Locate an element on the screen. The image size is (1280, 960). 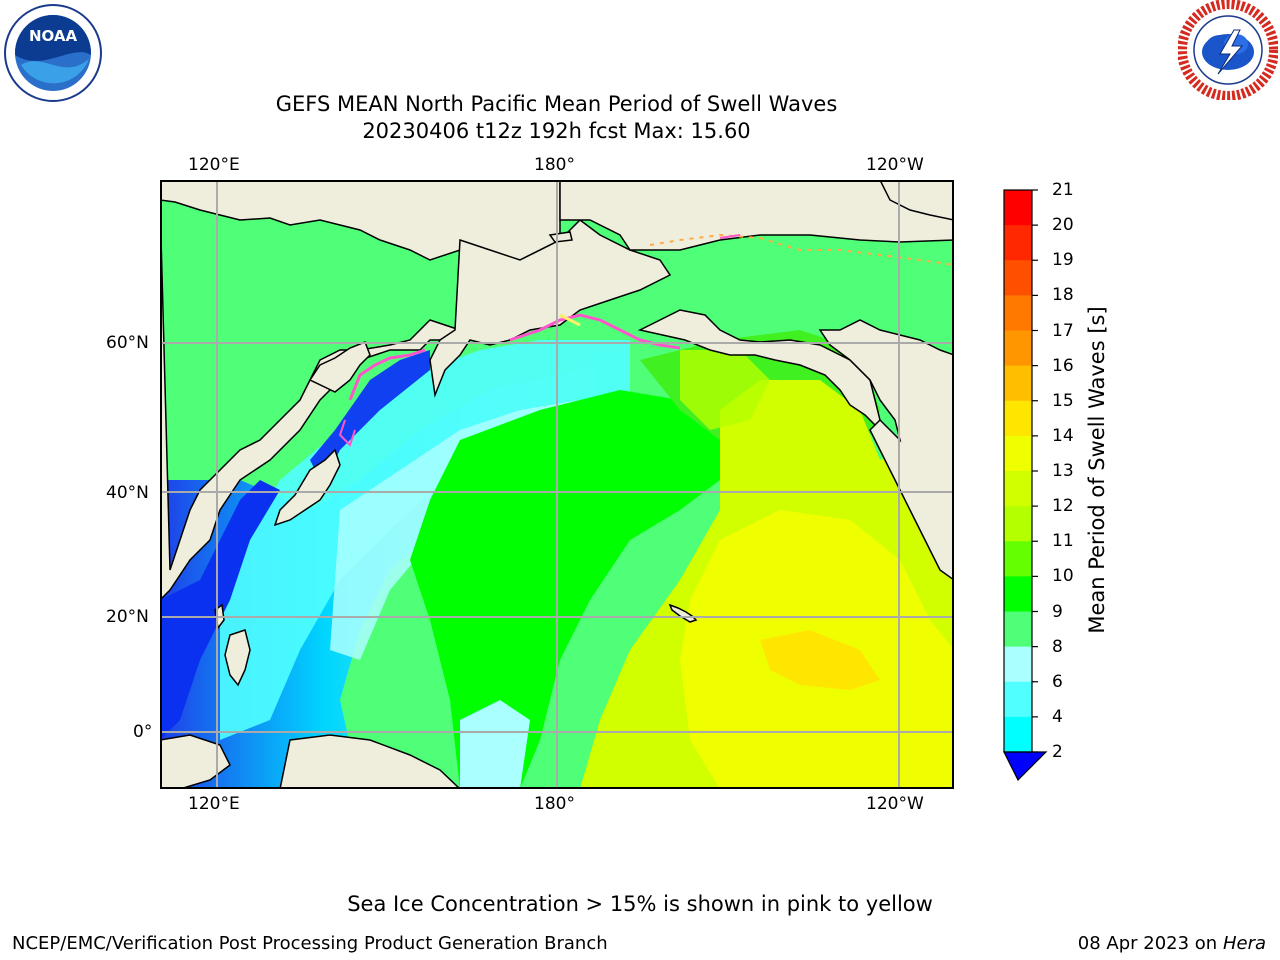
land-japan is located at coordinates (307, 487).